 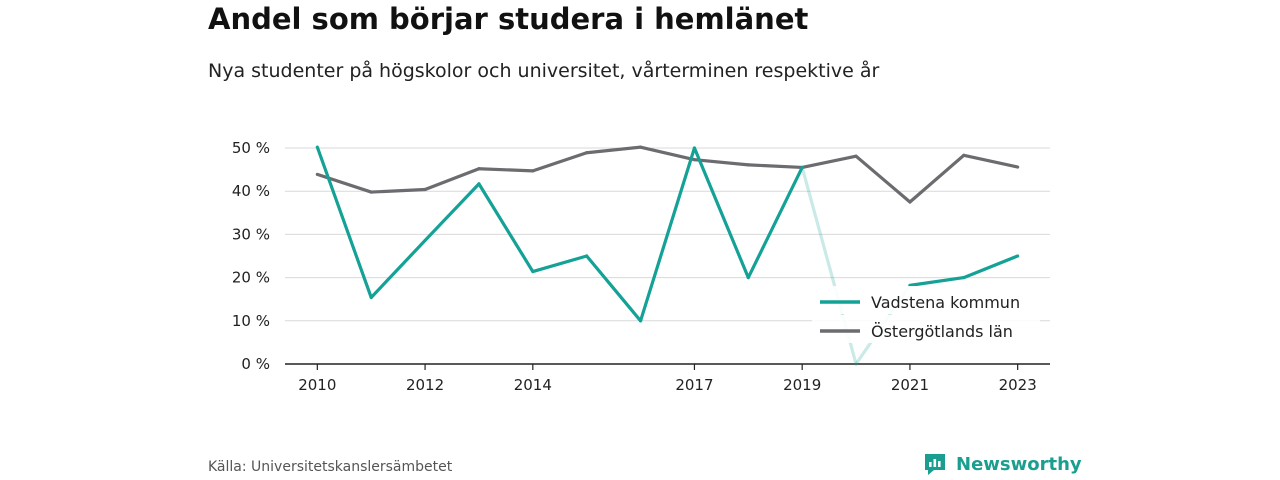 What do you see at coordinates (251, 234) in the screenshot?
I see `y-tick-label: 30 %` at bounding box center [251, 234].